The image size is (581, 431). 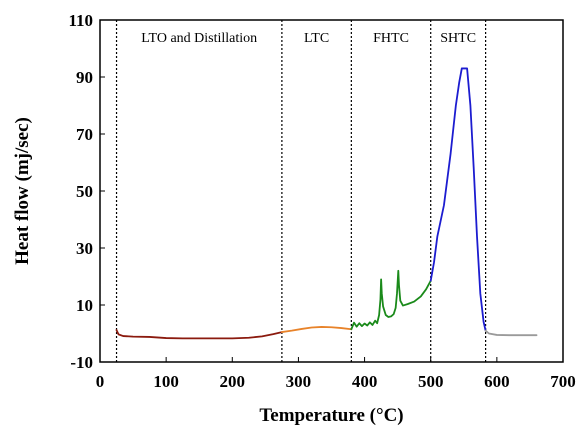 I want to click on y-tick-label-5: 90, so click(x=84, y=77).